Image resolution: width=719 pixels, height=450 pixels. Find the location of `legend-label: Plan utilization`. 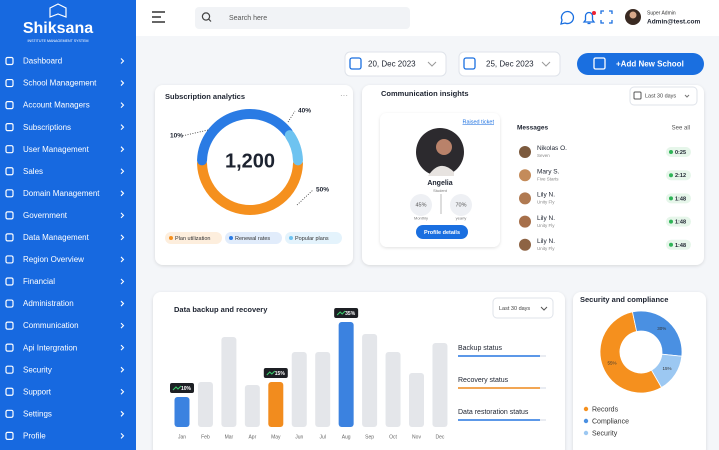

legend-label: Plan utilization is located at coordinates (192, 239).